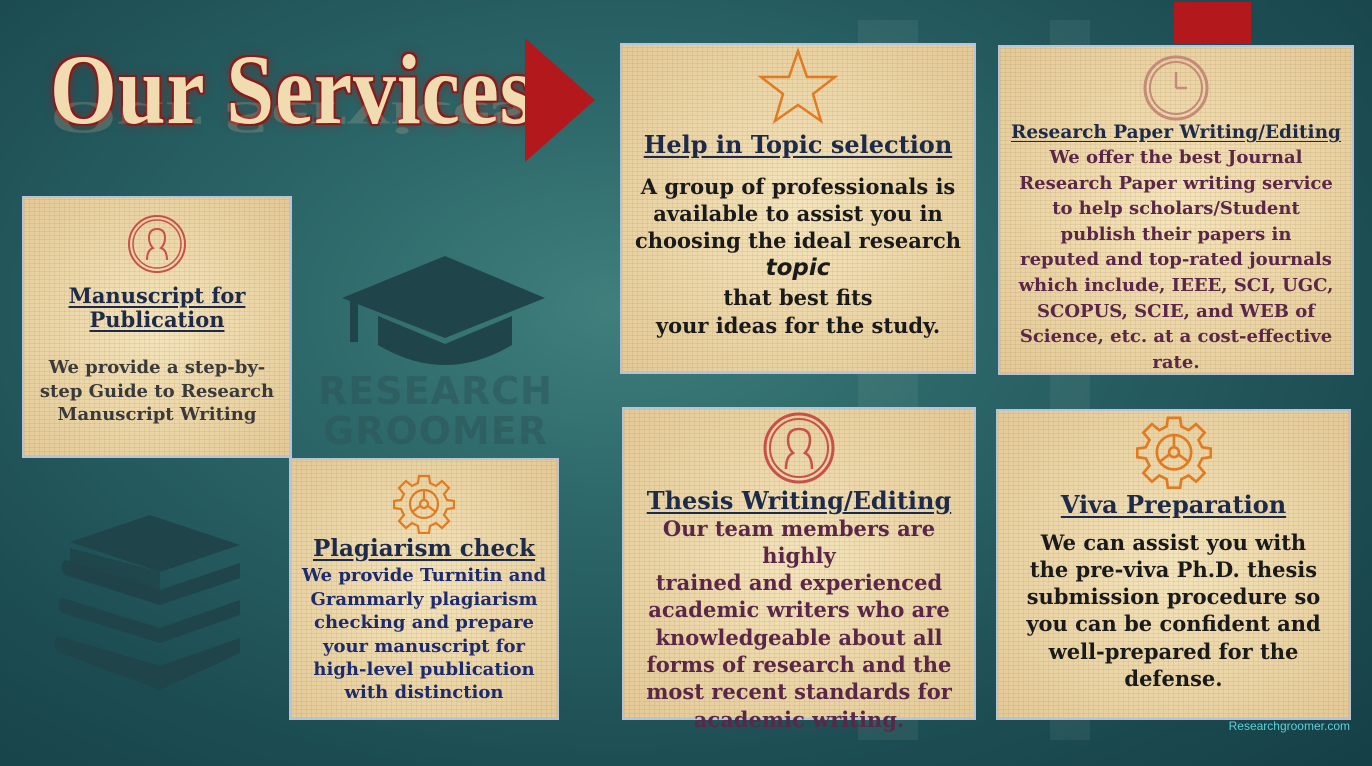 This screenshot has height=766, width=1372. I want to click on card-research-paper-title: Research Paper Writing/Editing, so click(1176, 132).